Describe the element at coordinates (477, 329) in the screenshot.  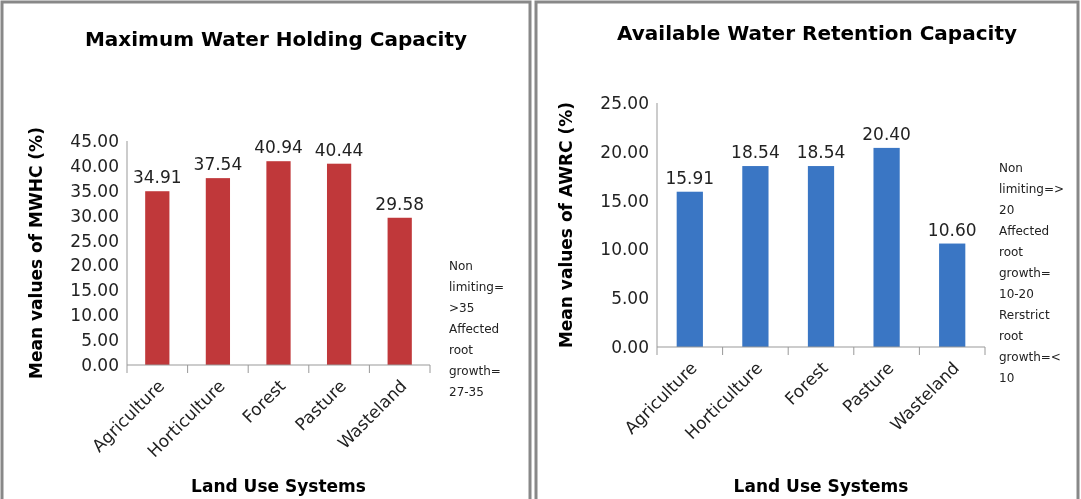
I see `text: Non limiting= >35 Affected root growth= 27-35` at that location.